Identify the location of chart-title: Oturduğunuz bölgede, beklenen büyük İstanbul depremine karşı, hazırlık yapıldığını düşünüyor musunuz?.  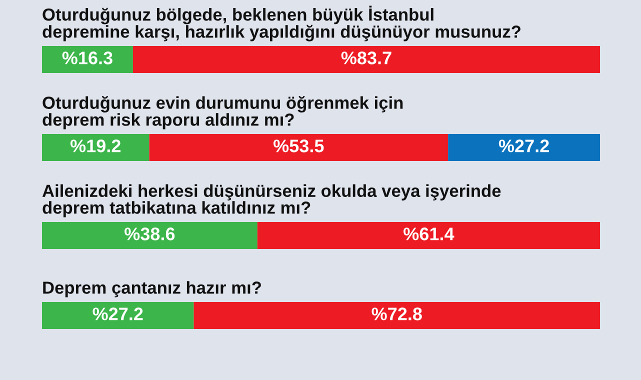
(281, 24).